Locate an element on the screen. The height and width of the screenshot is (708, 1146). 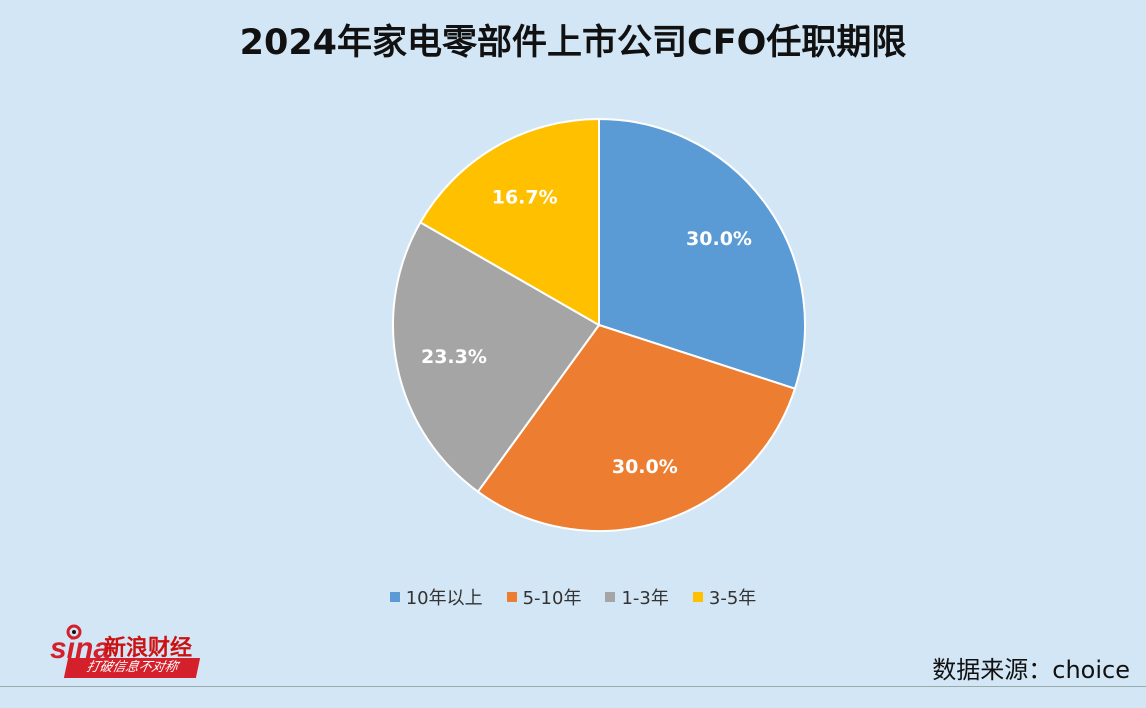
pie-label-1: 30.0% is located at coordinates (645, 467).